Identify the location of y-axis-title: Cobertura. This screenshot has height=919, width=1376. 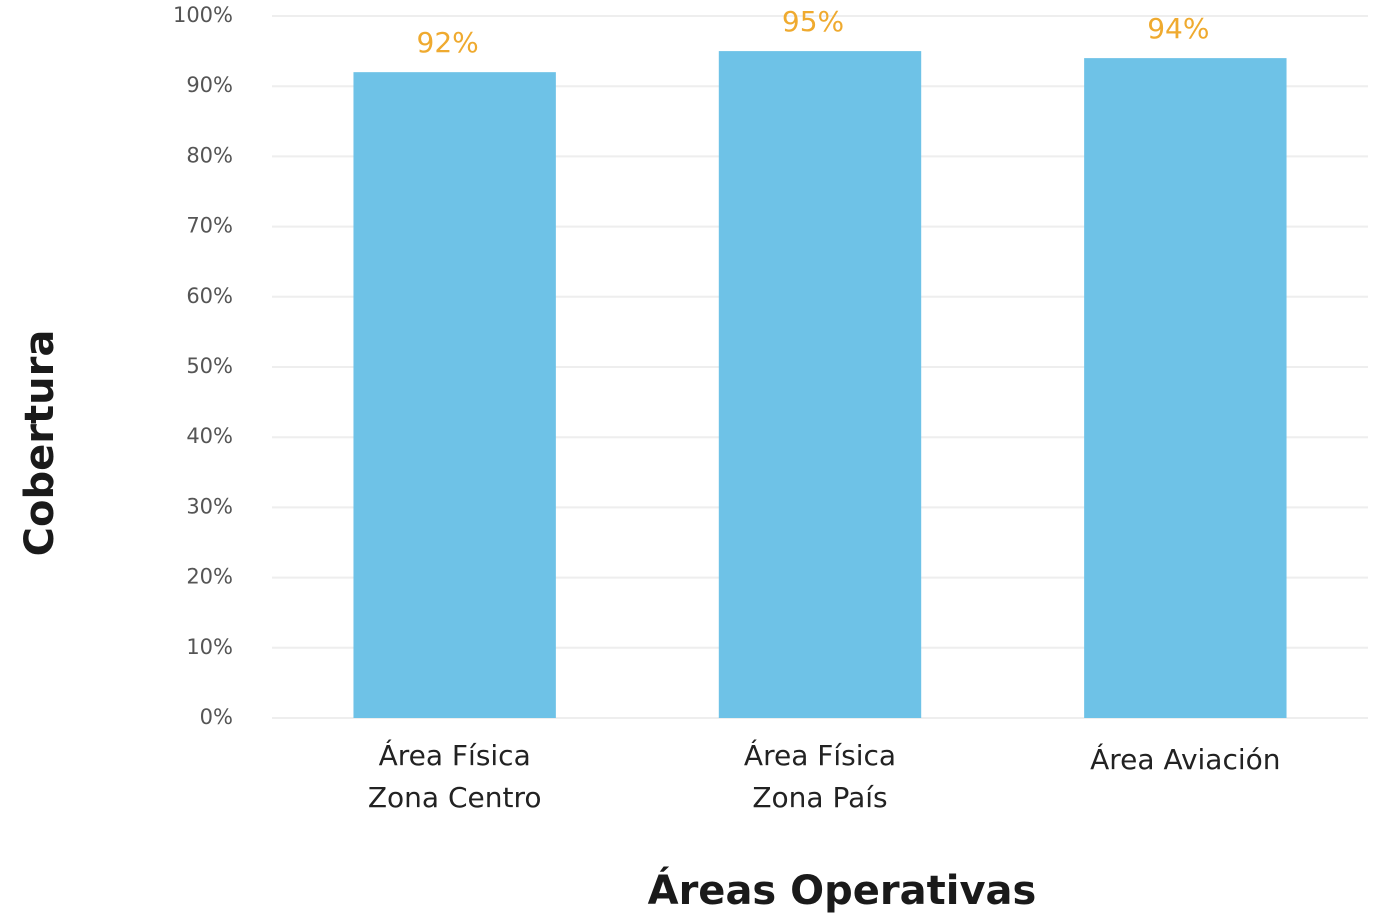
(40, 443).